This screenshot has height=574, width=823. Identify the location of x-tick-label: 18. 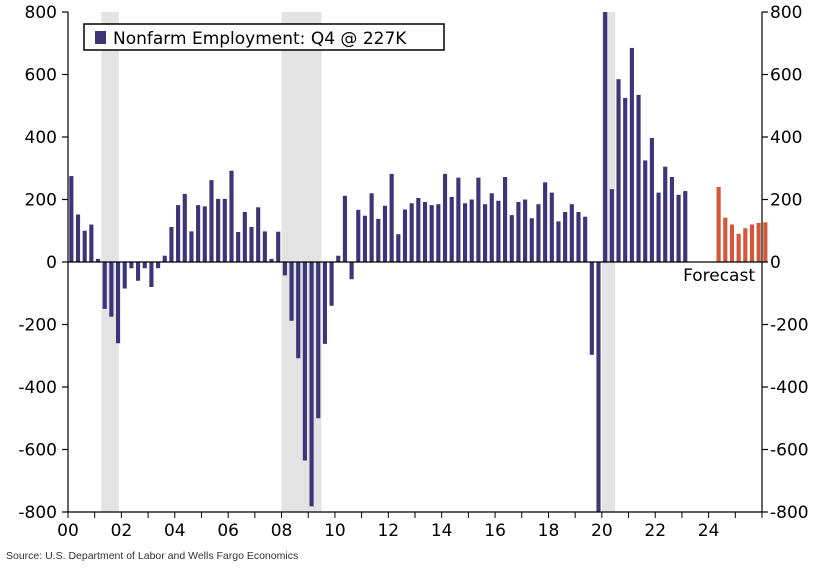
(549, 531).